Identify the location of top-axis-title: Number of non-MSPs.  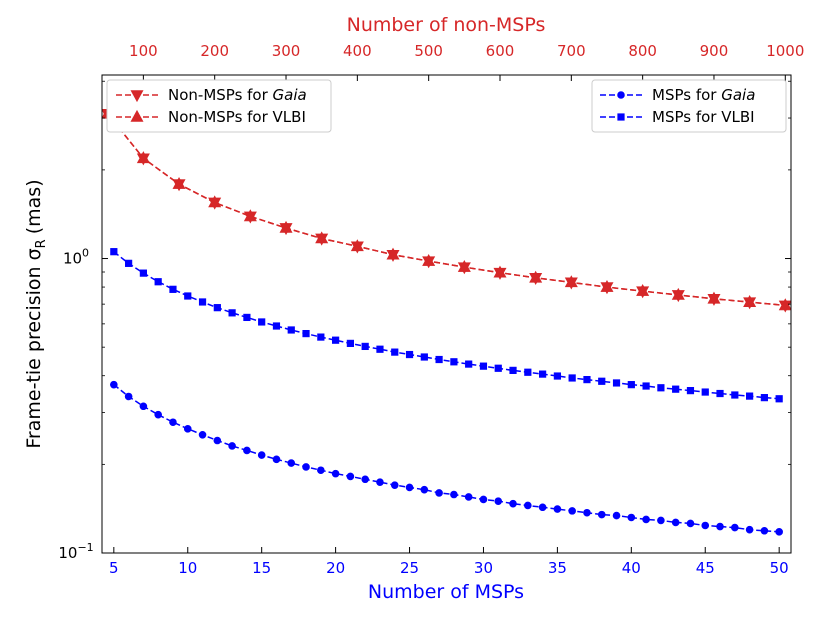
(446, 25).